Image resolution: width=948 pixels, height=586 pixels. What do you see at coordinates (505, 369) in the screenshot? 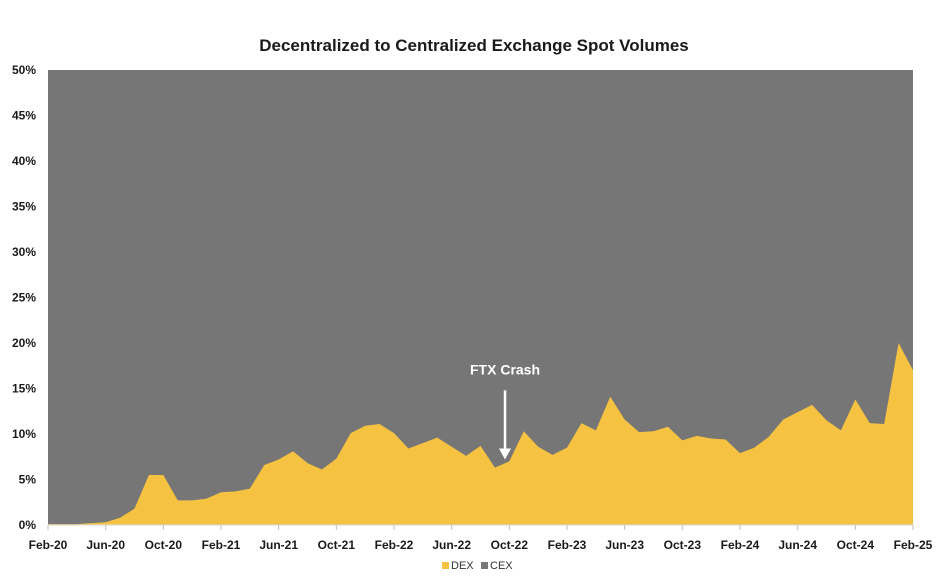
I see `annotation-label: FTX Crash` at bounding box center [505, 369].